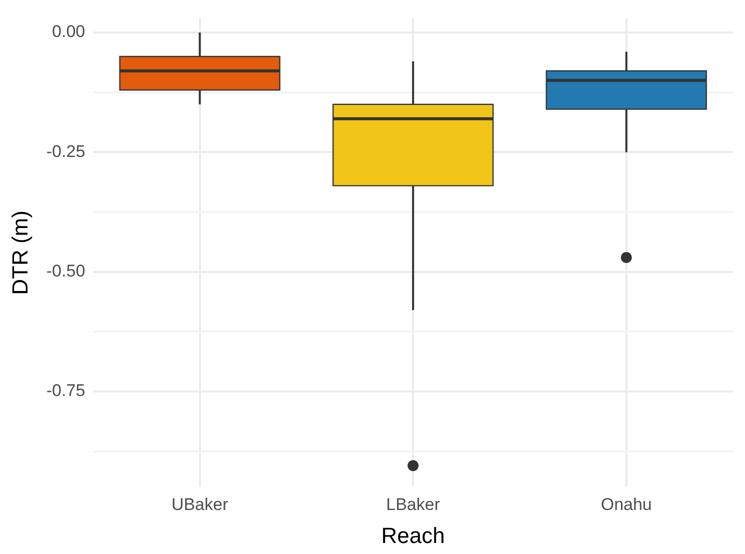 The height and width of the screenshot is (554, 745). What do you see at coordinates (66, 390) in the screenshot?
I see `y-tick-label: -0.75` at bounding box center [66, 390].